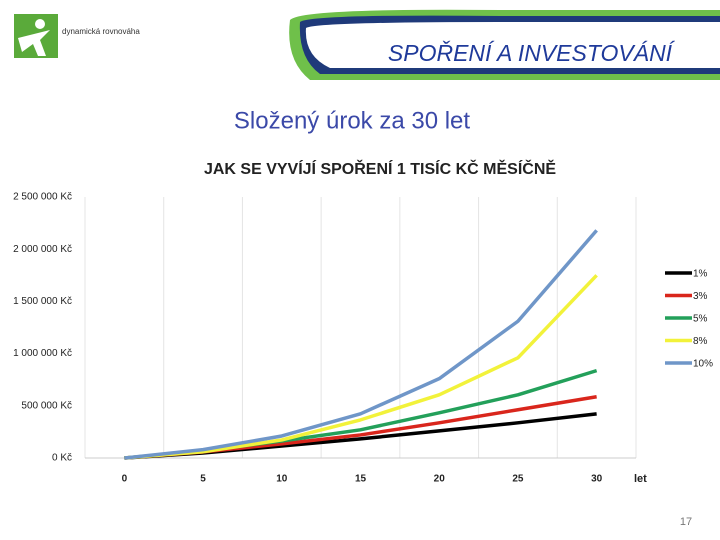  Describe the element at coordinates (203, 479) in the screenshot. I see `x-tick-label: 5` at that location.